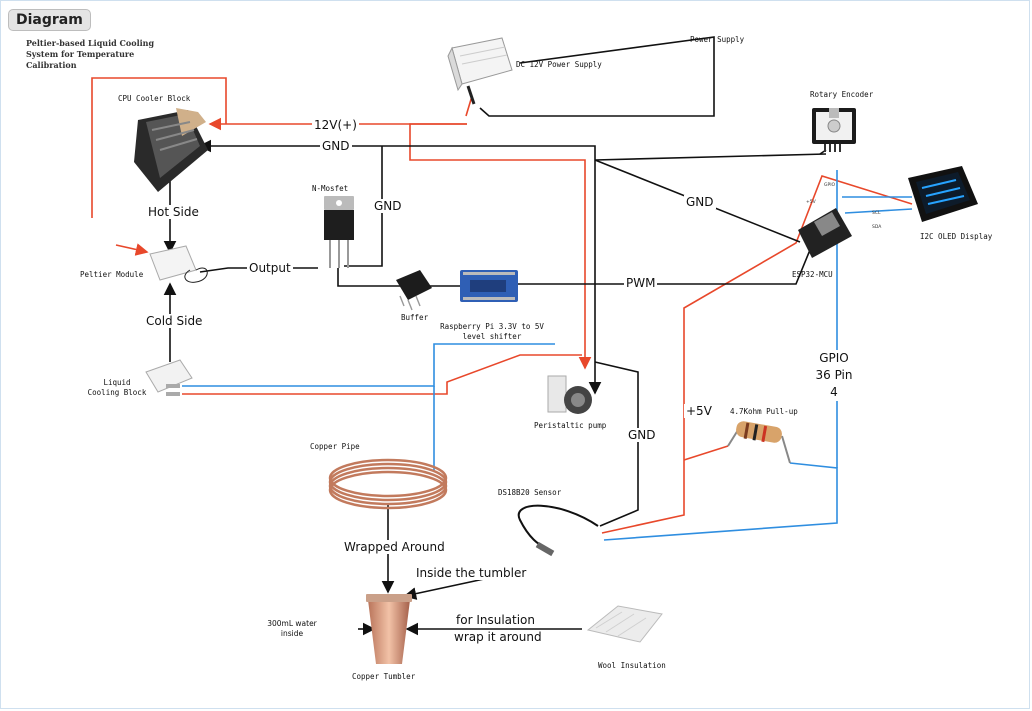 The height and width of the screenshot is (711, 1032). I want to click on gnd-sensor-label: GND, so click(642, 435).